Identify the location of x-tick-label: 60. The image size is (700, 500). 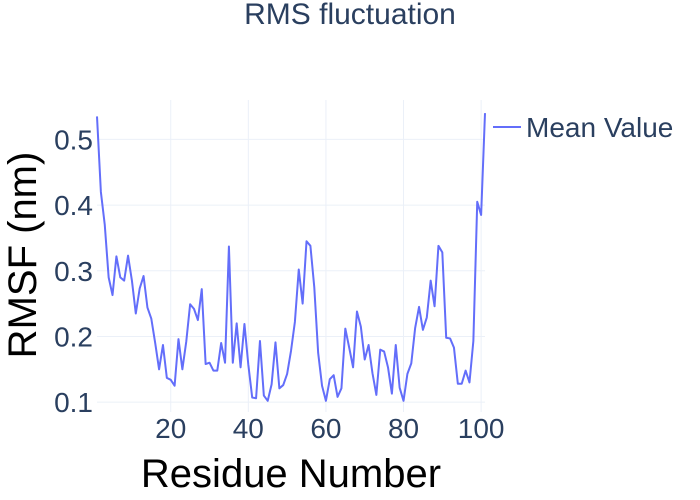
(325, 428).